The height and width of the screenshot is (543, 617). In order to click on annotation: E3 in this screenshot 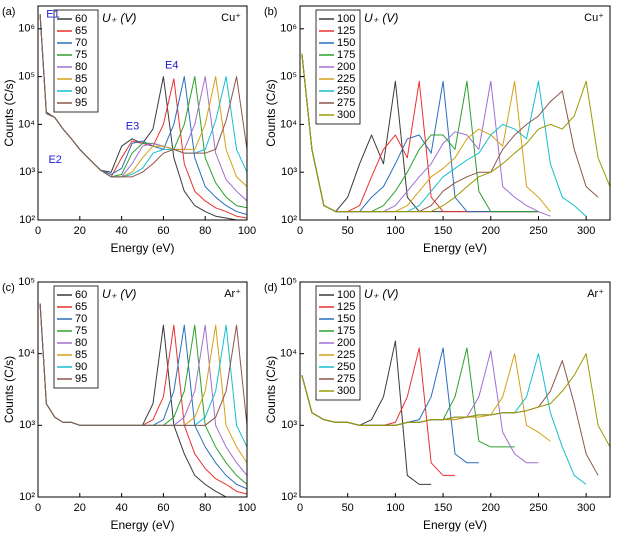, I will do `click(132, 126)`.